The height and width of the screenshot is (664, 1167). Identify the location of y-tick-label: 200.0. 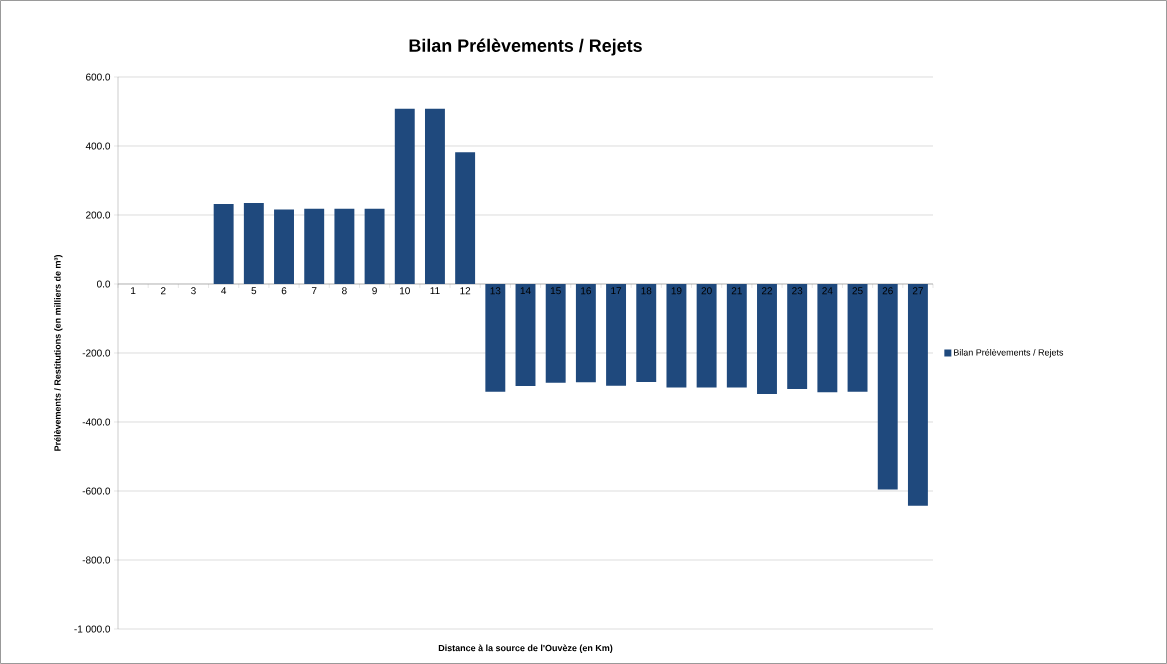
(98, 215).